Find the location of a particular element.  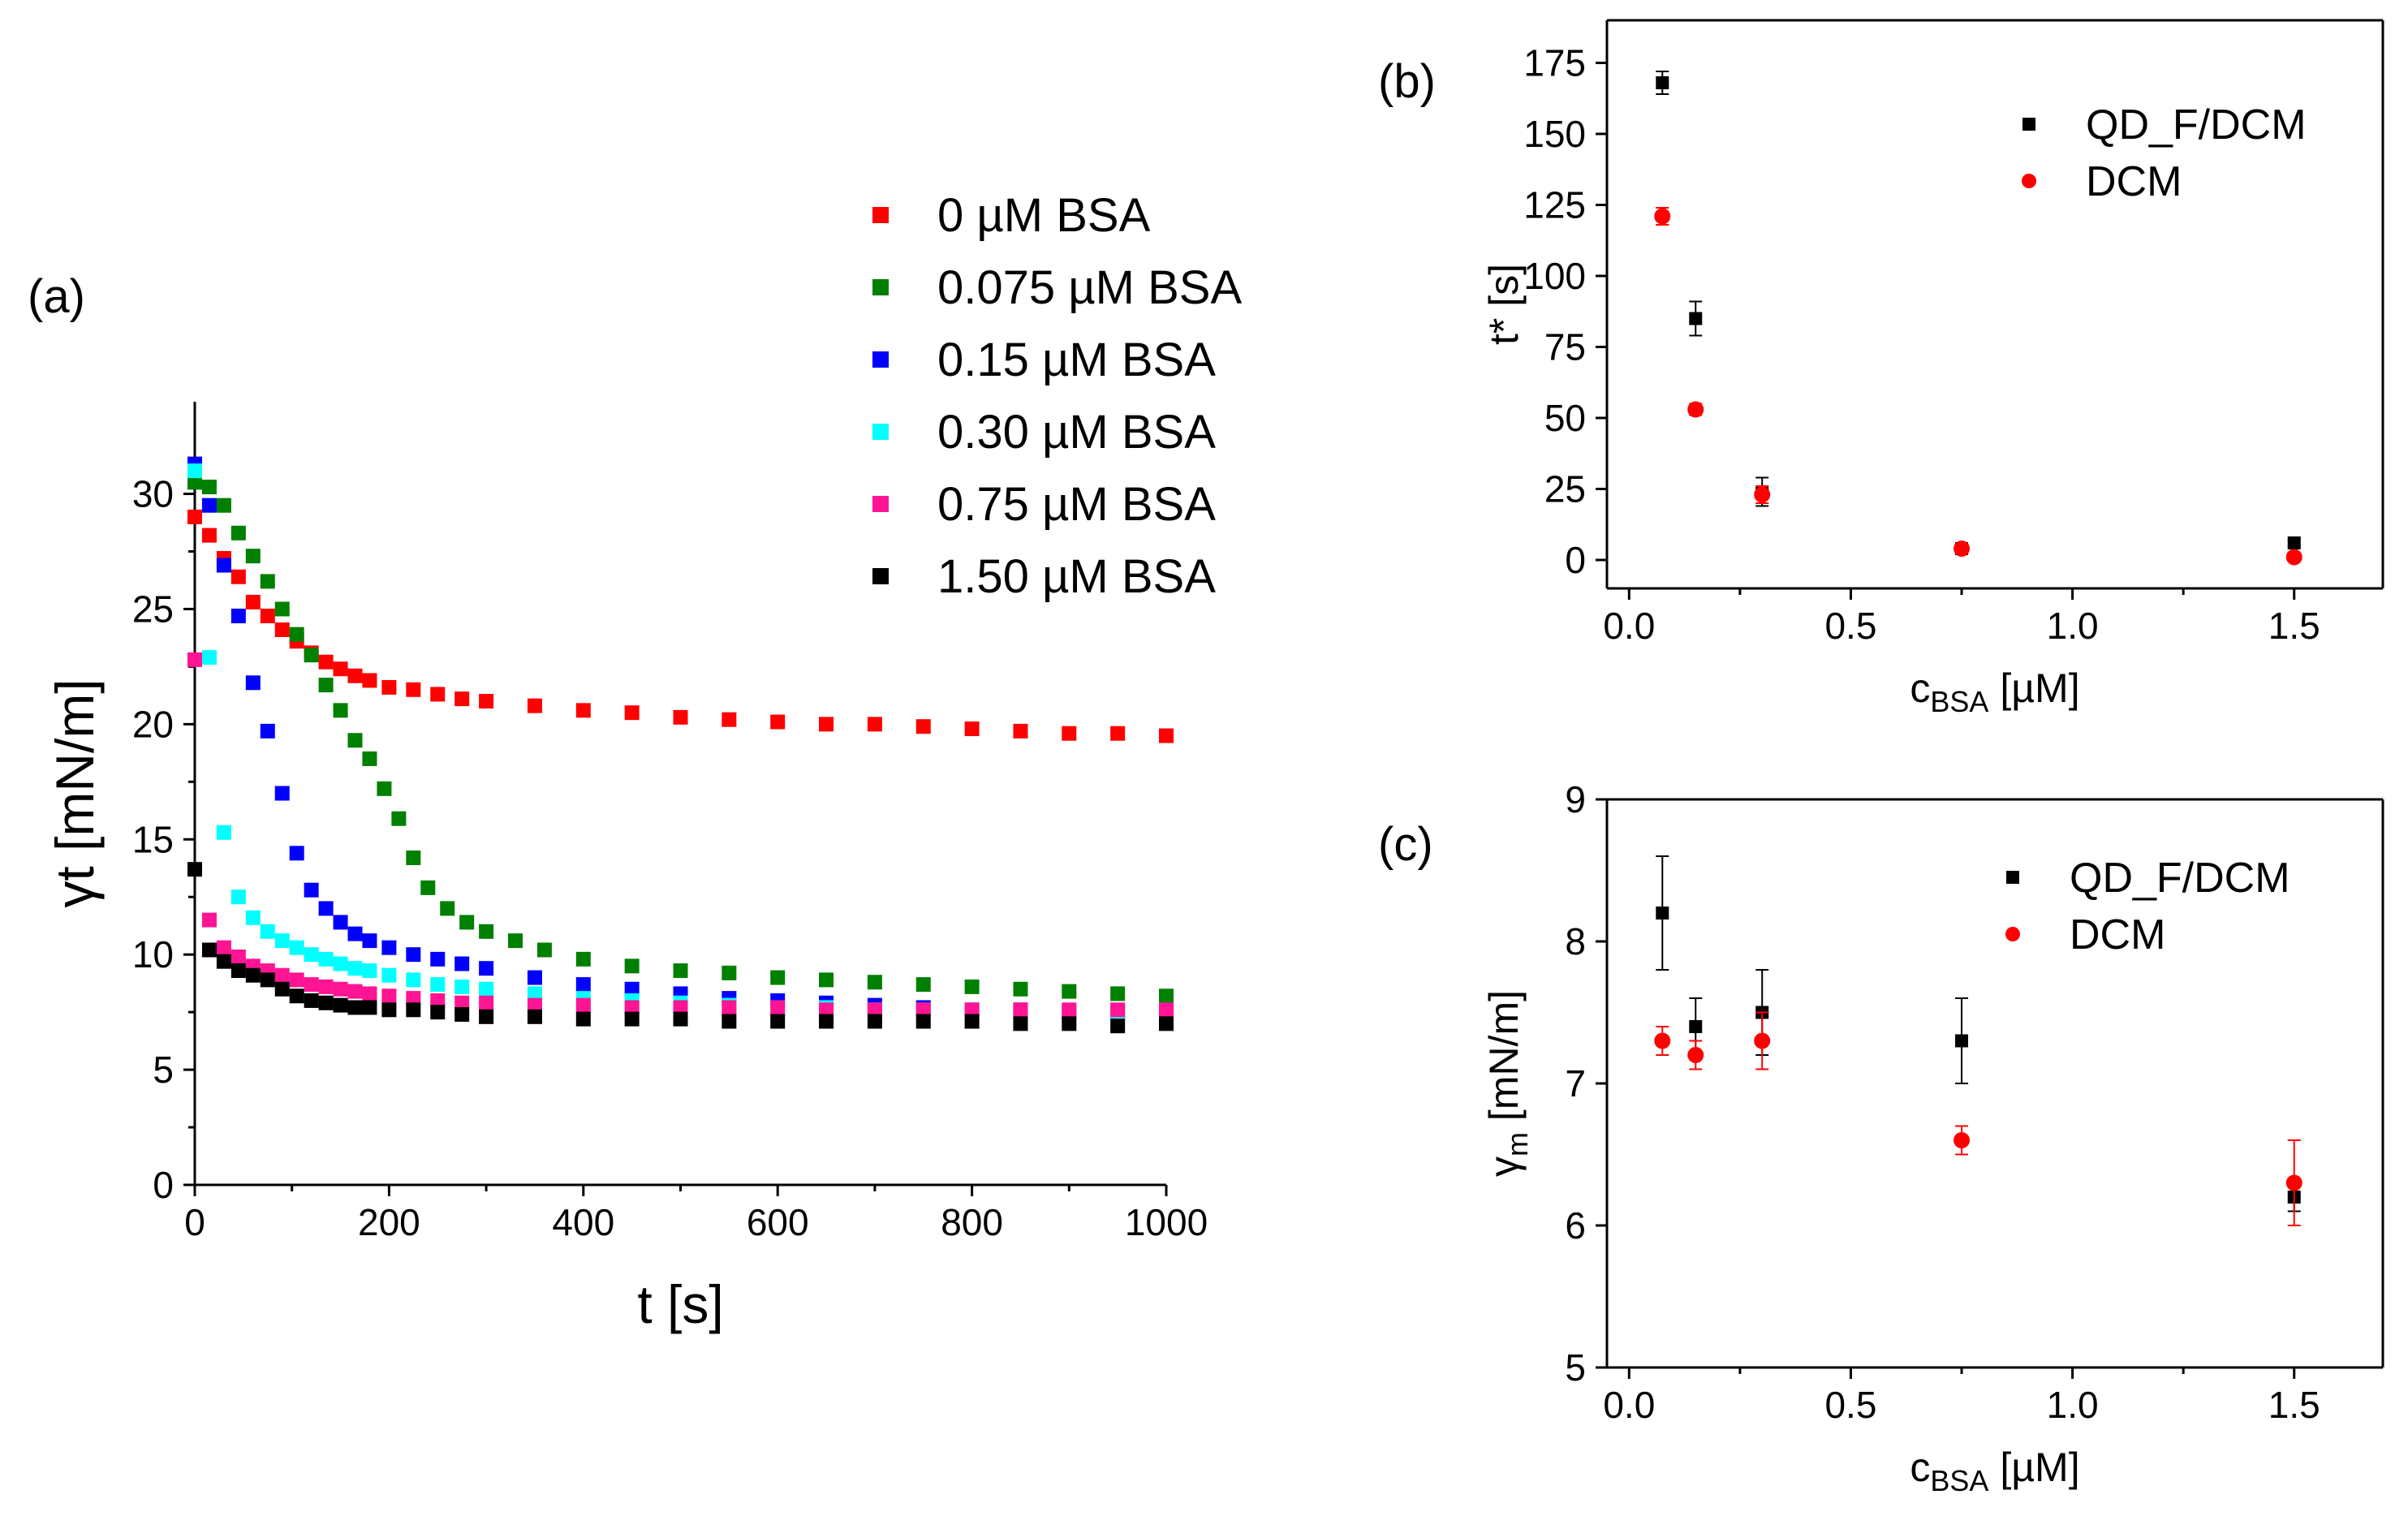

x-tick-label: 400 is located at coordinates (583, 1222).